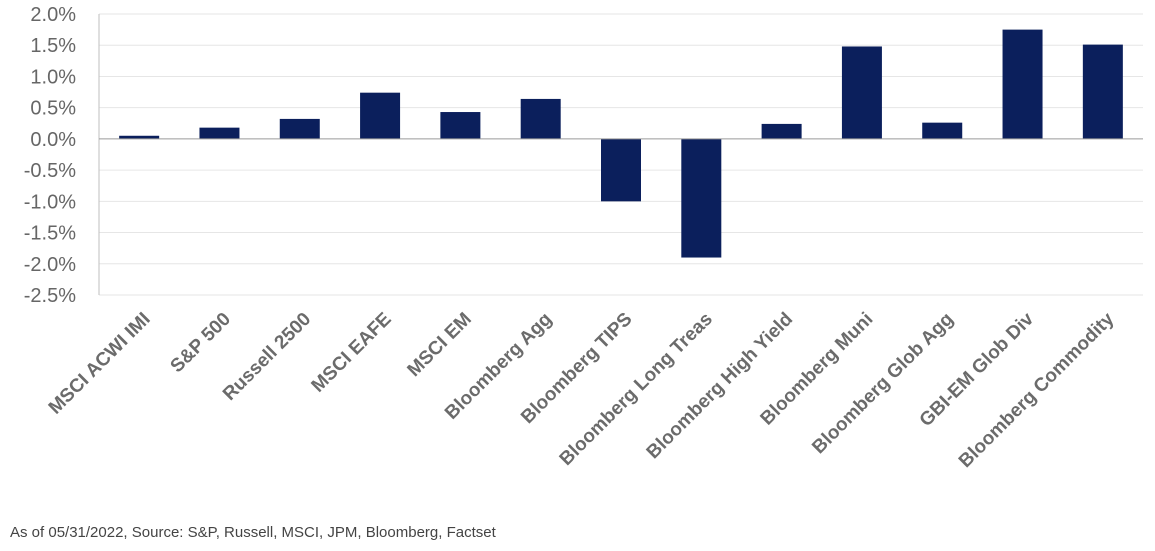  What do you see at coordinates (882, 383) in the screenshot?
I see `x-tick-label: Bloomberg Glob Agg` at bounding box center [882, 383].